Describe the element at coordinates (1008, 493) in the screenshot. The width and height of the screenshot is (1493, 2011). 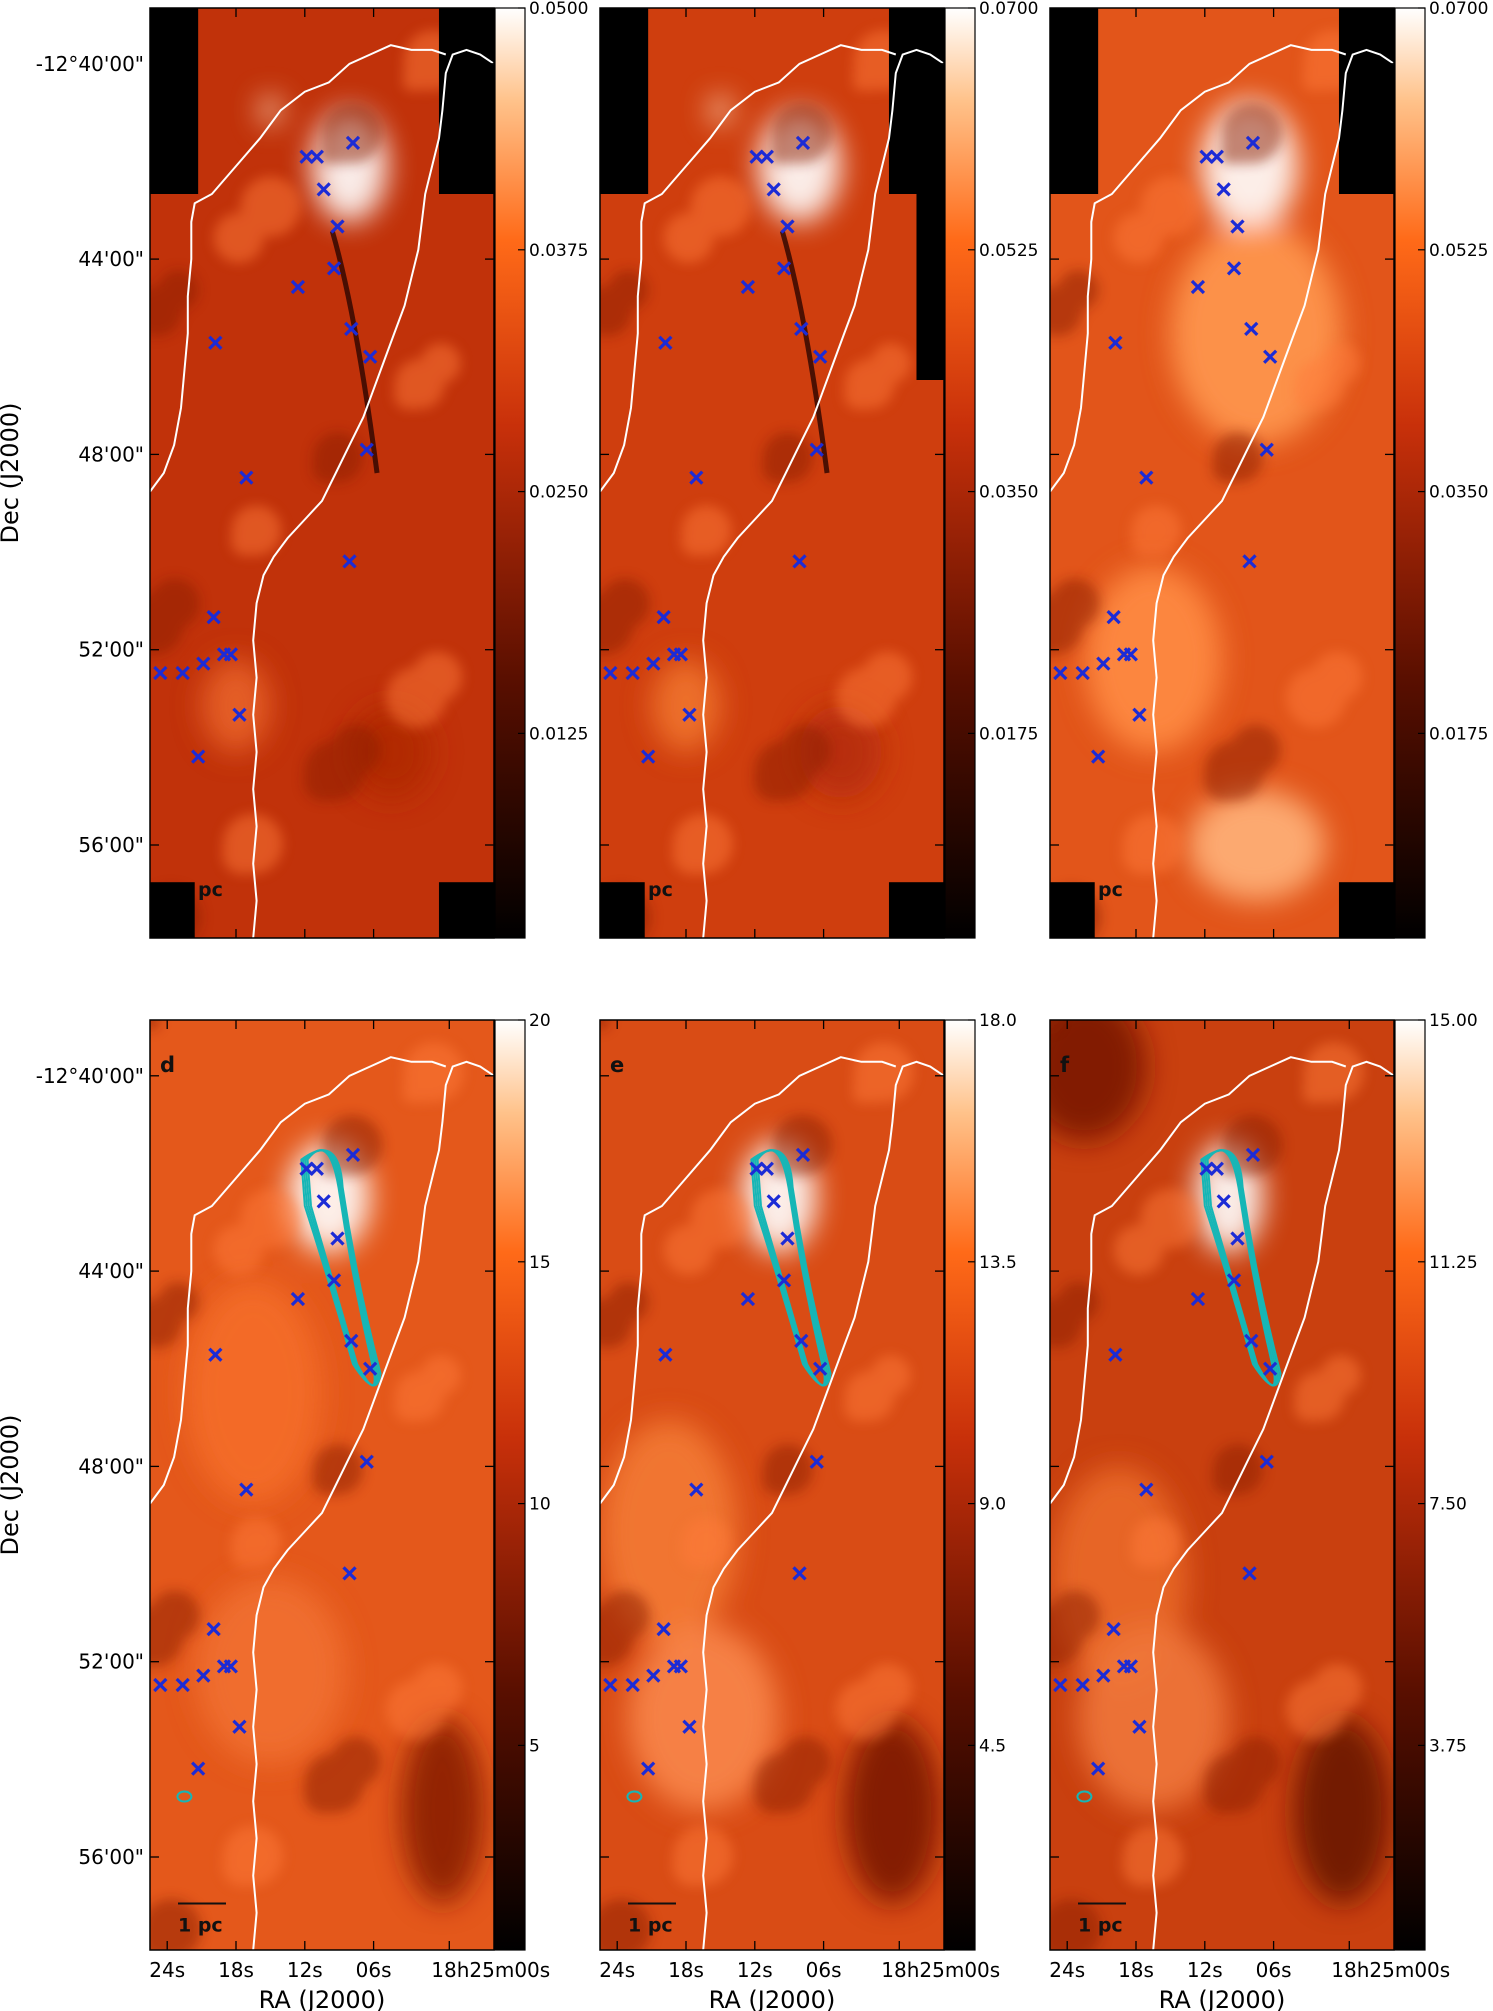
I see `colorbar-label: 0.0350` at that location.